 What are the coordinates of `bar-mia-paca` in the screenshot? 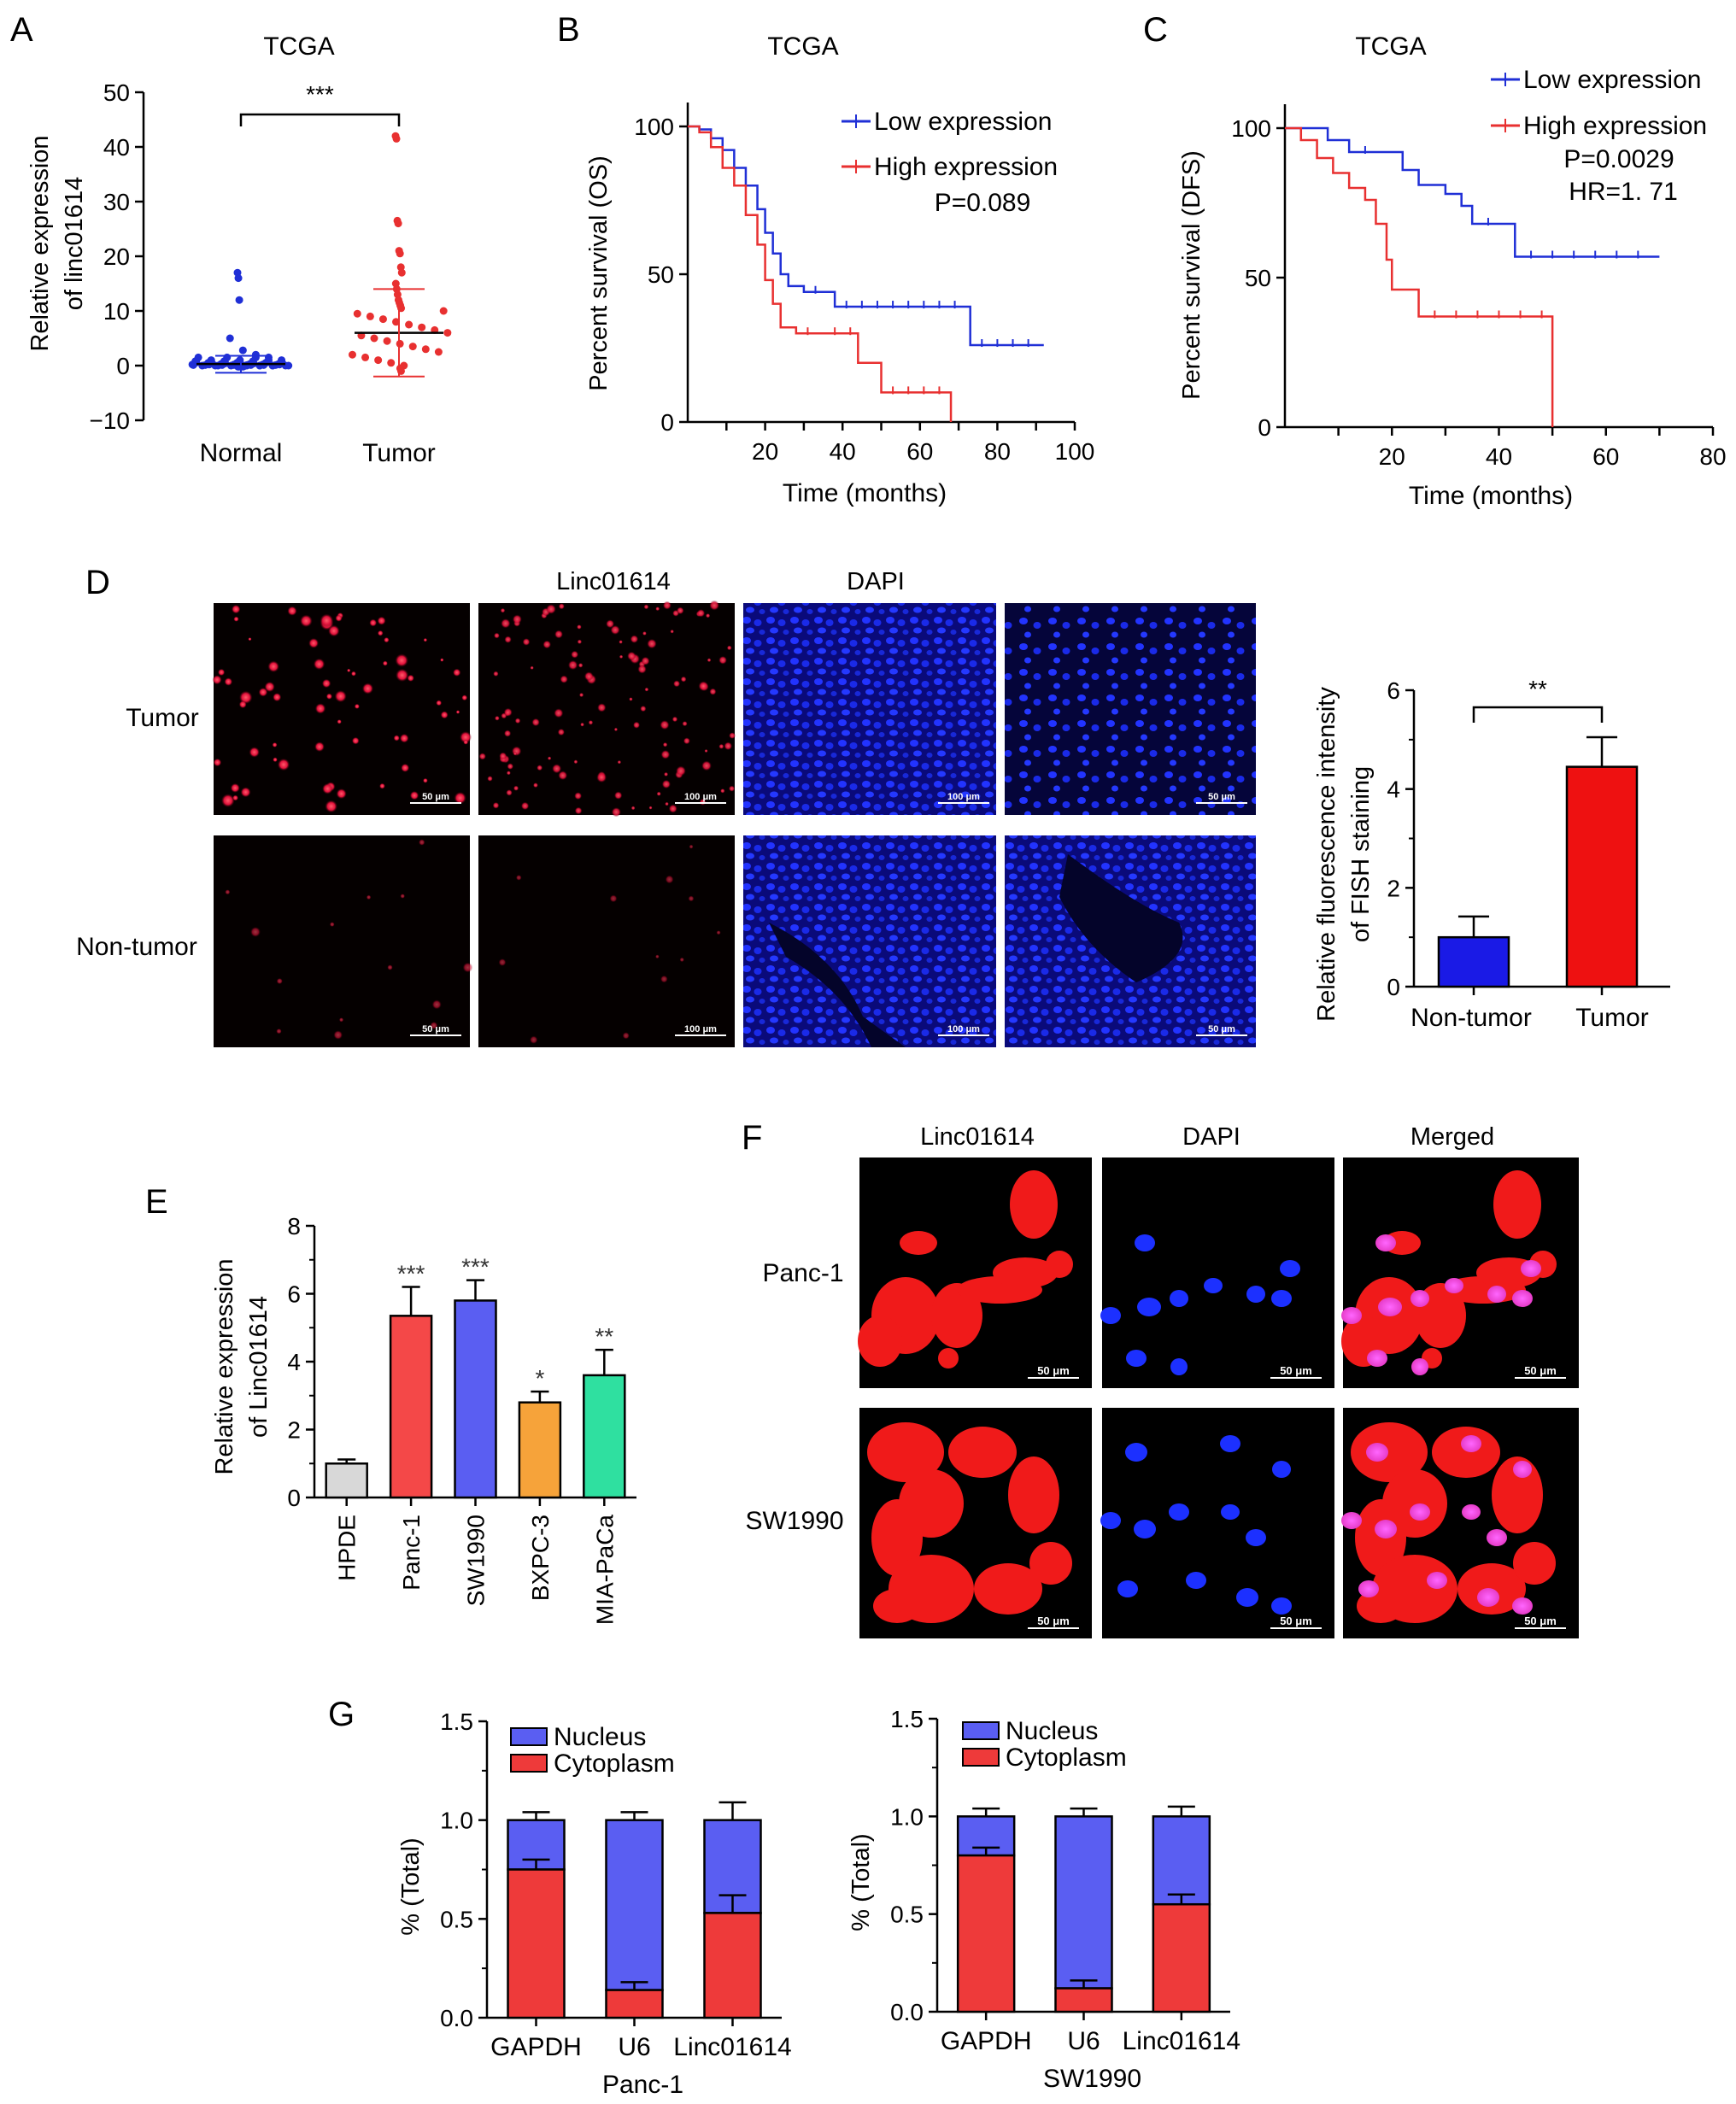 It's located at (604, 1436).